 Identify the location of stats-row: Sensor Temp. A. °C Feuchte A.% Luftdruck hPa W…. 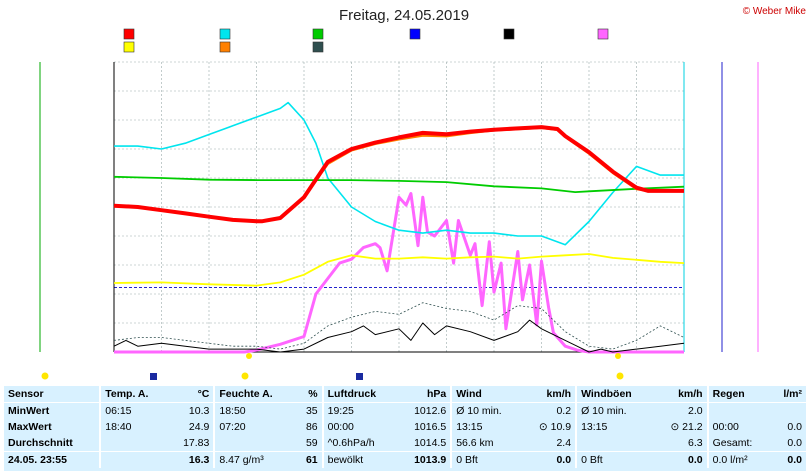
(405, 394).